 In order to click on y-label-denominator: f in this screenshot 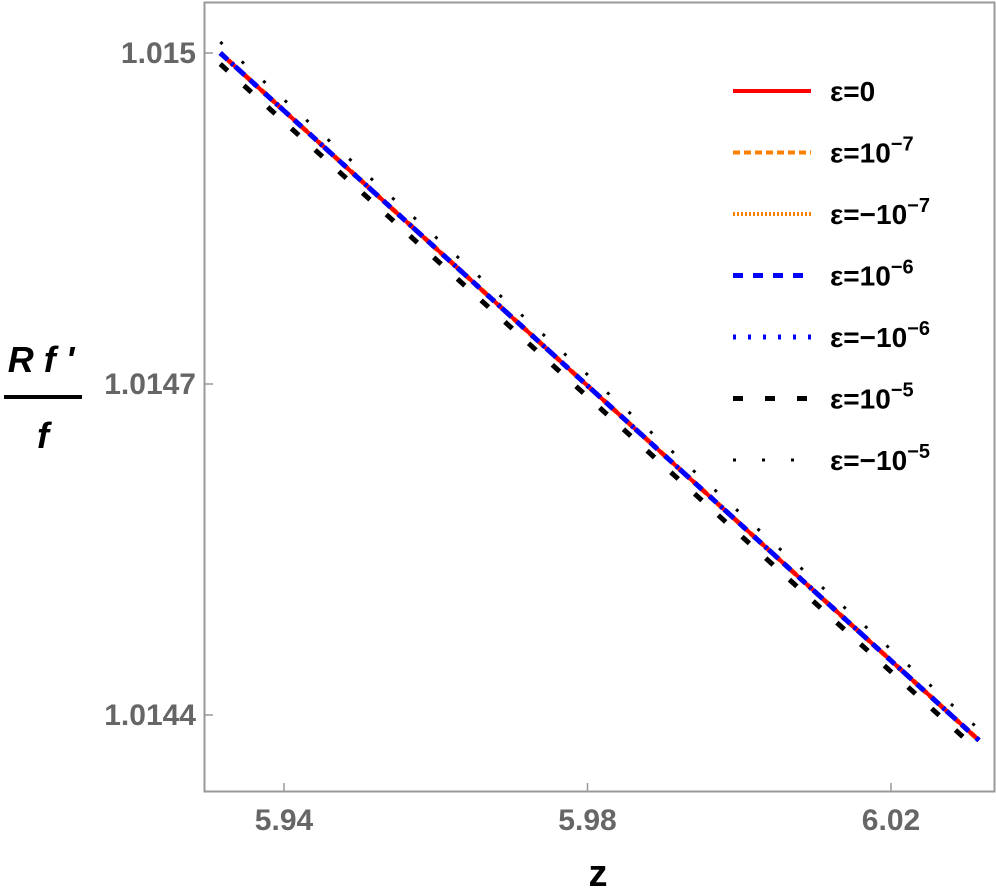, I will do `click(44, 435)`.